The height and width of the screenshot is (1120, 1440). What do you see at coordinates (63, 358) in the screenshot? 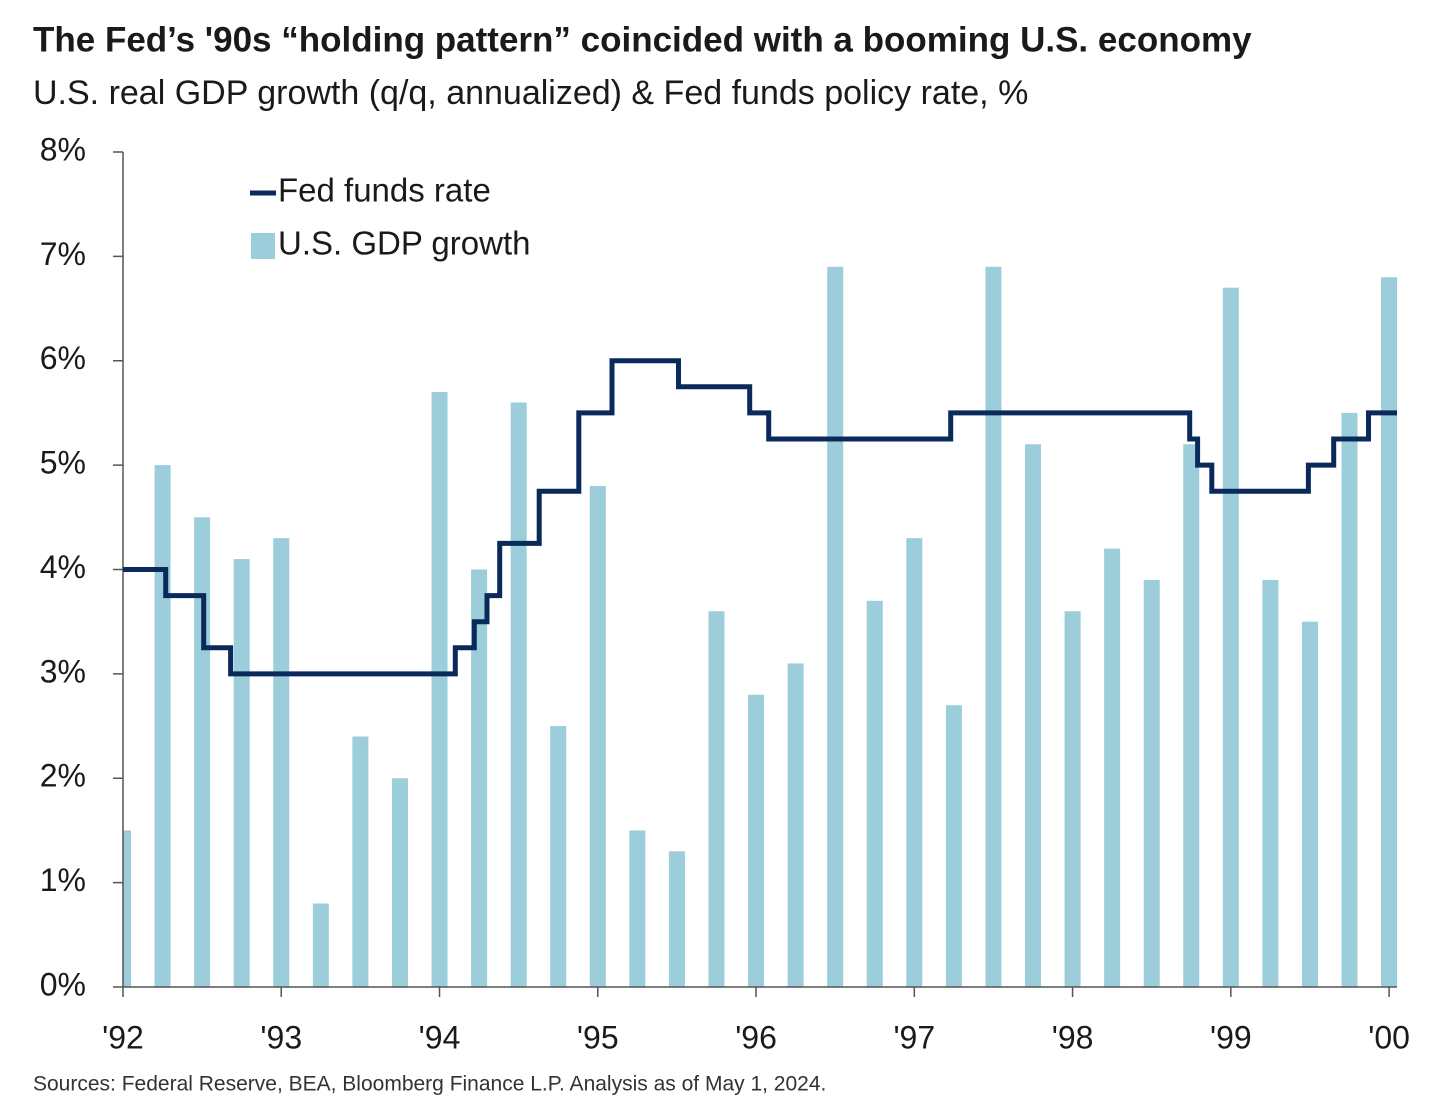
I see `y-tick-label: 6%` at bounding box center [63, 358].